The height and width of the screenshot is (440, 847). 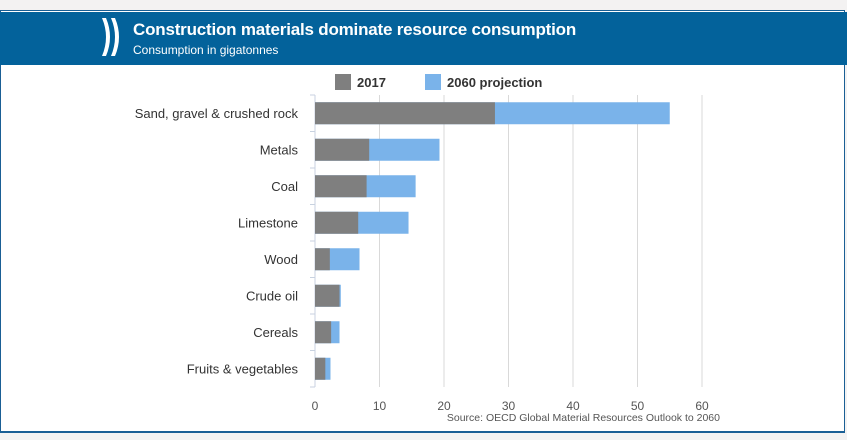 What do you see at coordinates (444, 406) in the screenshot?
I see `x-tick-label: 20` at bounding box center [444, 406].